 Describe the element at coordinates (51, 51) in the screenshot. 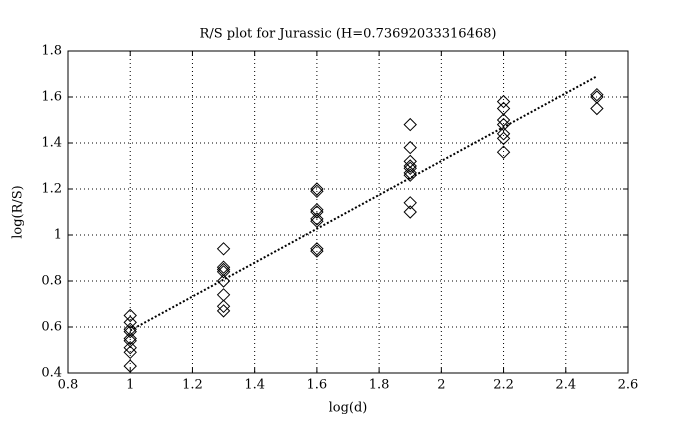

I see `y-tick-label: 1.8` at that location.